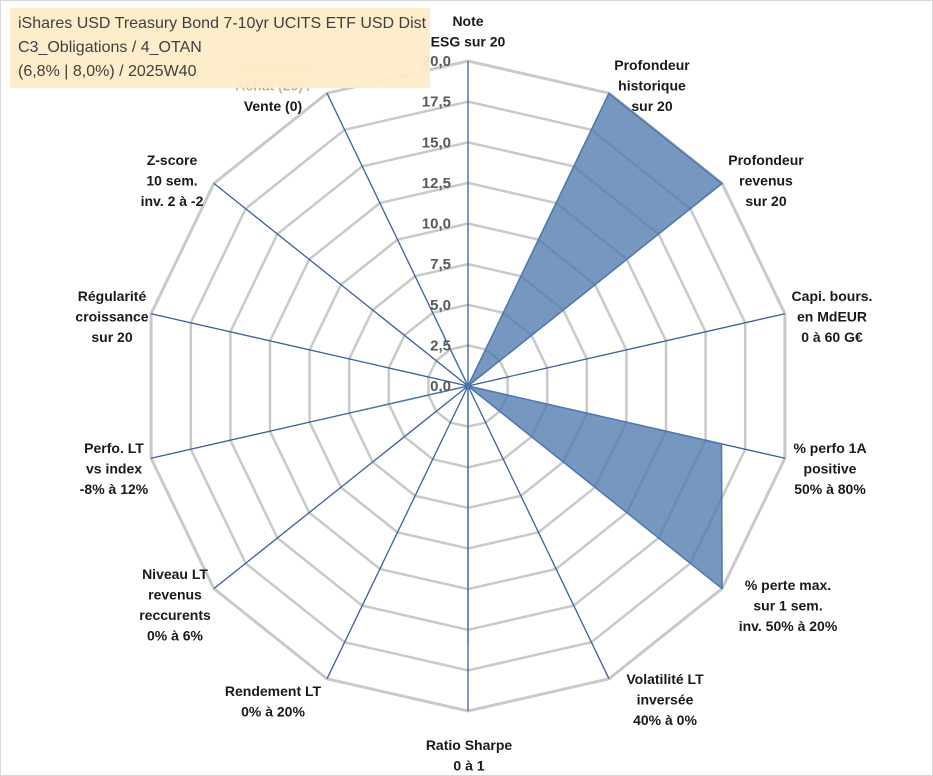 The width and height of the screenshot is (933, 776). I want to click on axis-label: % perfo 1A positive 50% à 80%, so click(829, 468).